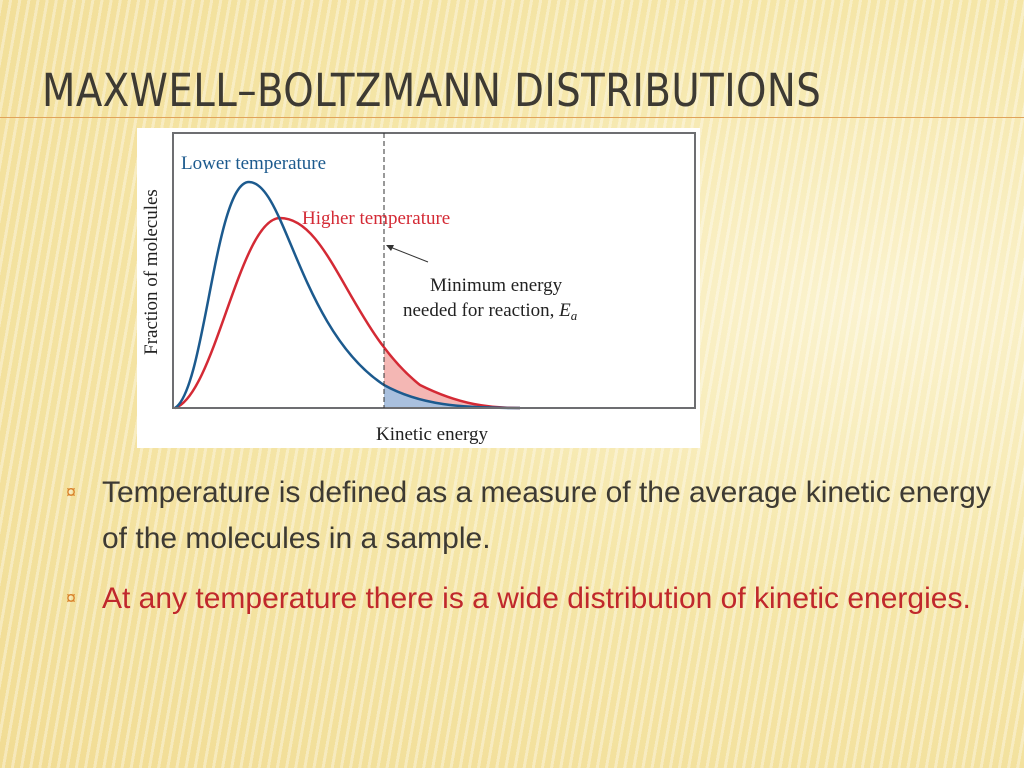  I want to click on slide-title: Maxwell–Boltzmann Distributions, so click(432, 90).